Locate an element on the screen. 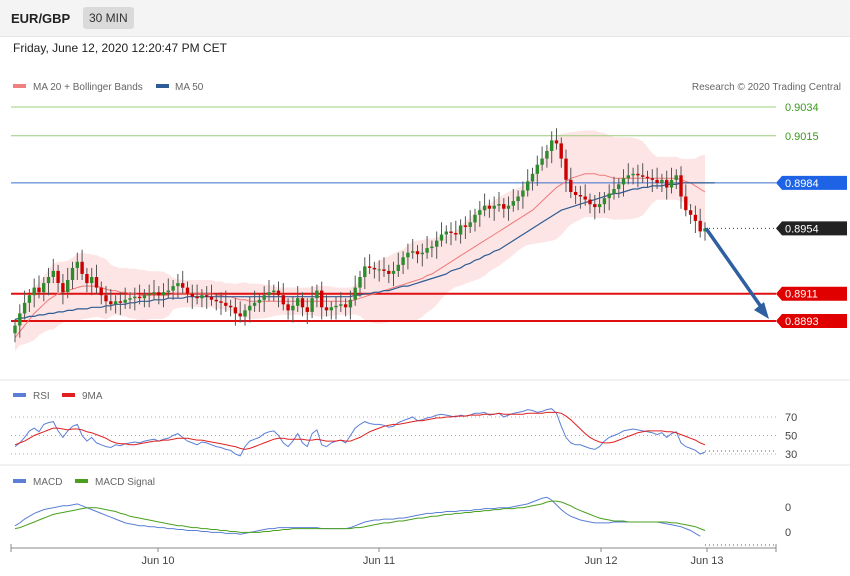 Image resolution: width=850 pixels, height=576 pixels. timeframe-button: 30 MIN is located at coordinates (108, 18).